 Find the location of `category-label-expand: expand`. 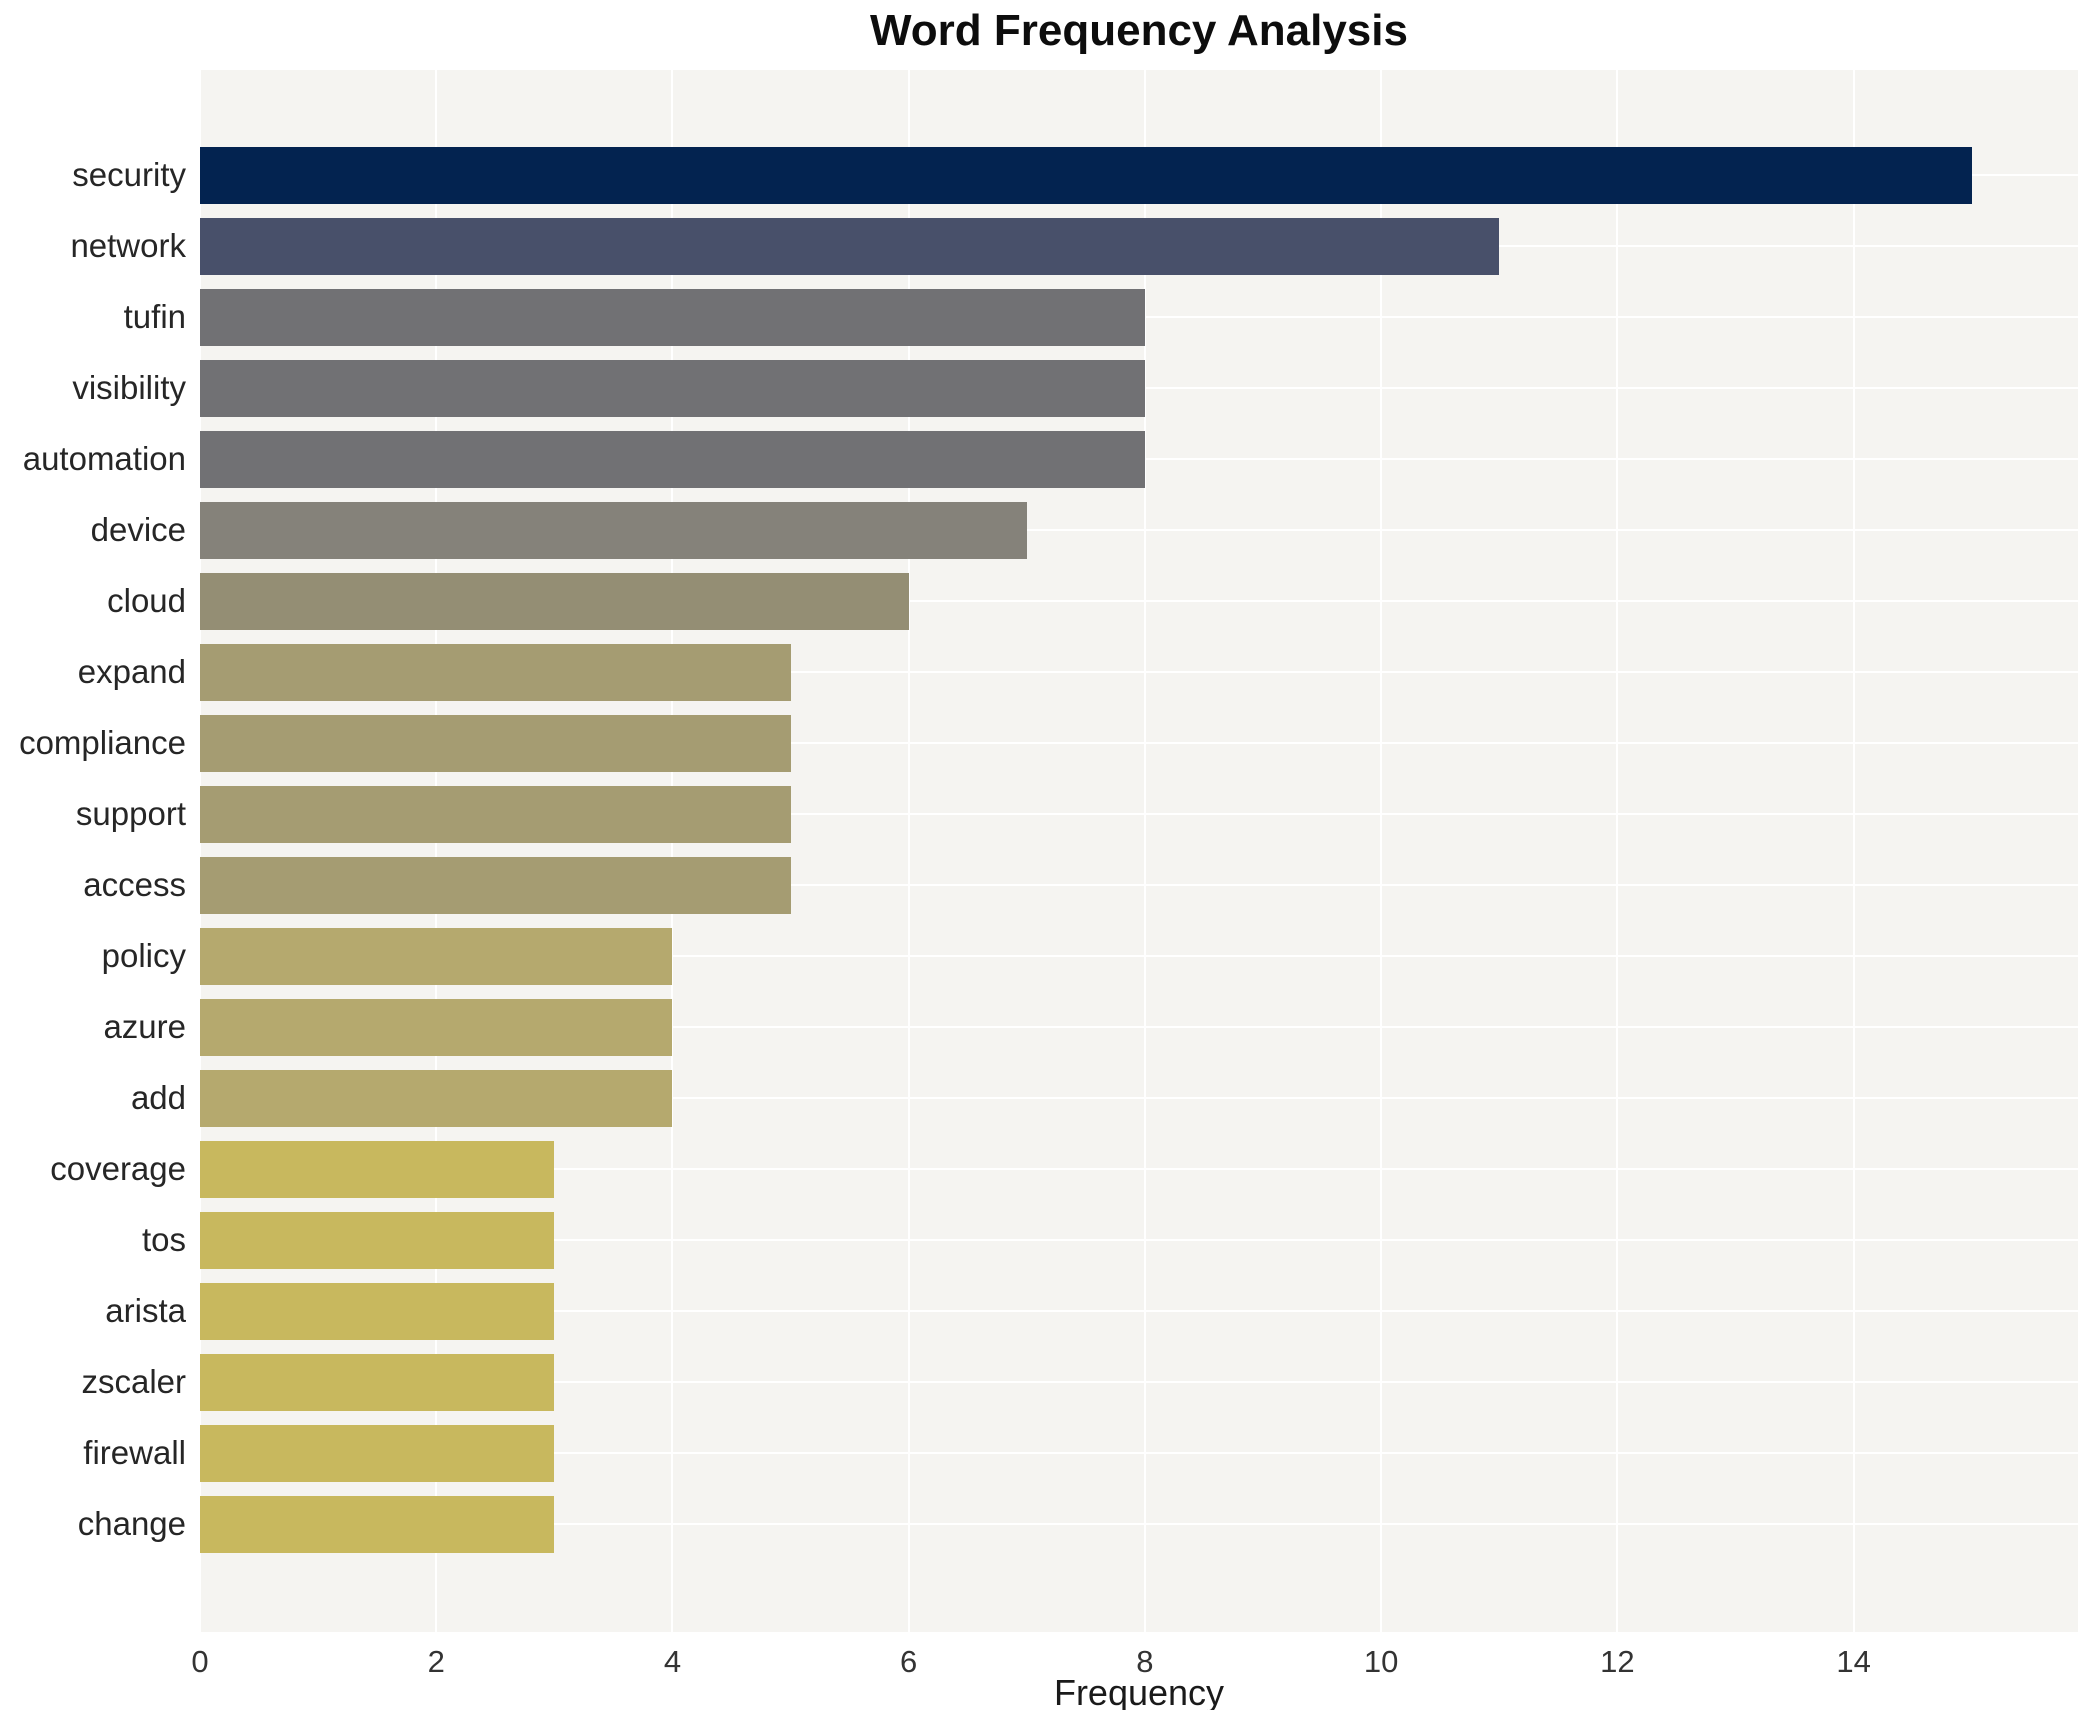

category-label-expand: expand is located at coordinates (131, 671).